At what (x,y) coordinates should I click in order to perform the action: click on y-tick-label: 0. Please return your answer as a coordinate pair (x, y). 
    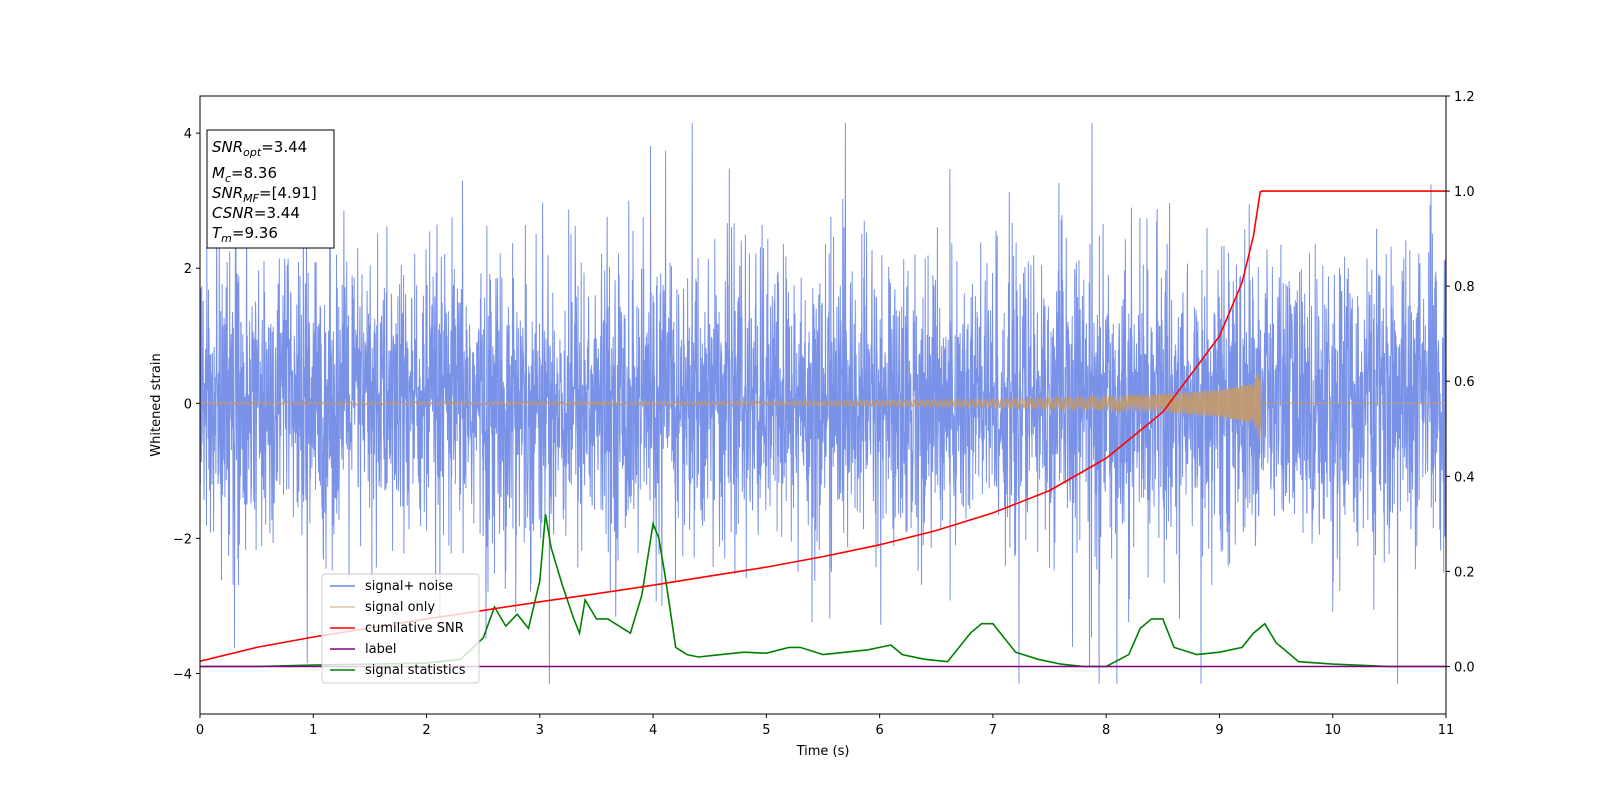
    Looking at the image, I should click on (188, 404).